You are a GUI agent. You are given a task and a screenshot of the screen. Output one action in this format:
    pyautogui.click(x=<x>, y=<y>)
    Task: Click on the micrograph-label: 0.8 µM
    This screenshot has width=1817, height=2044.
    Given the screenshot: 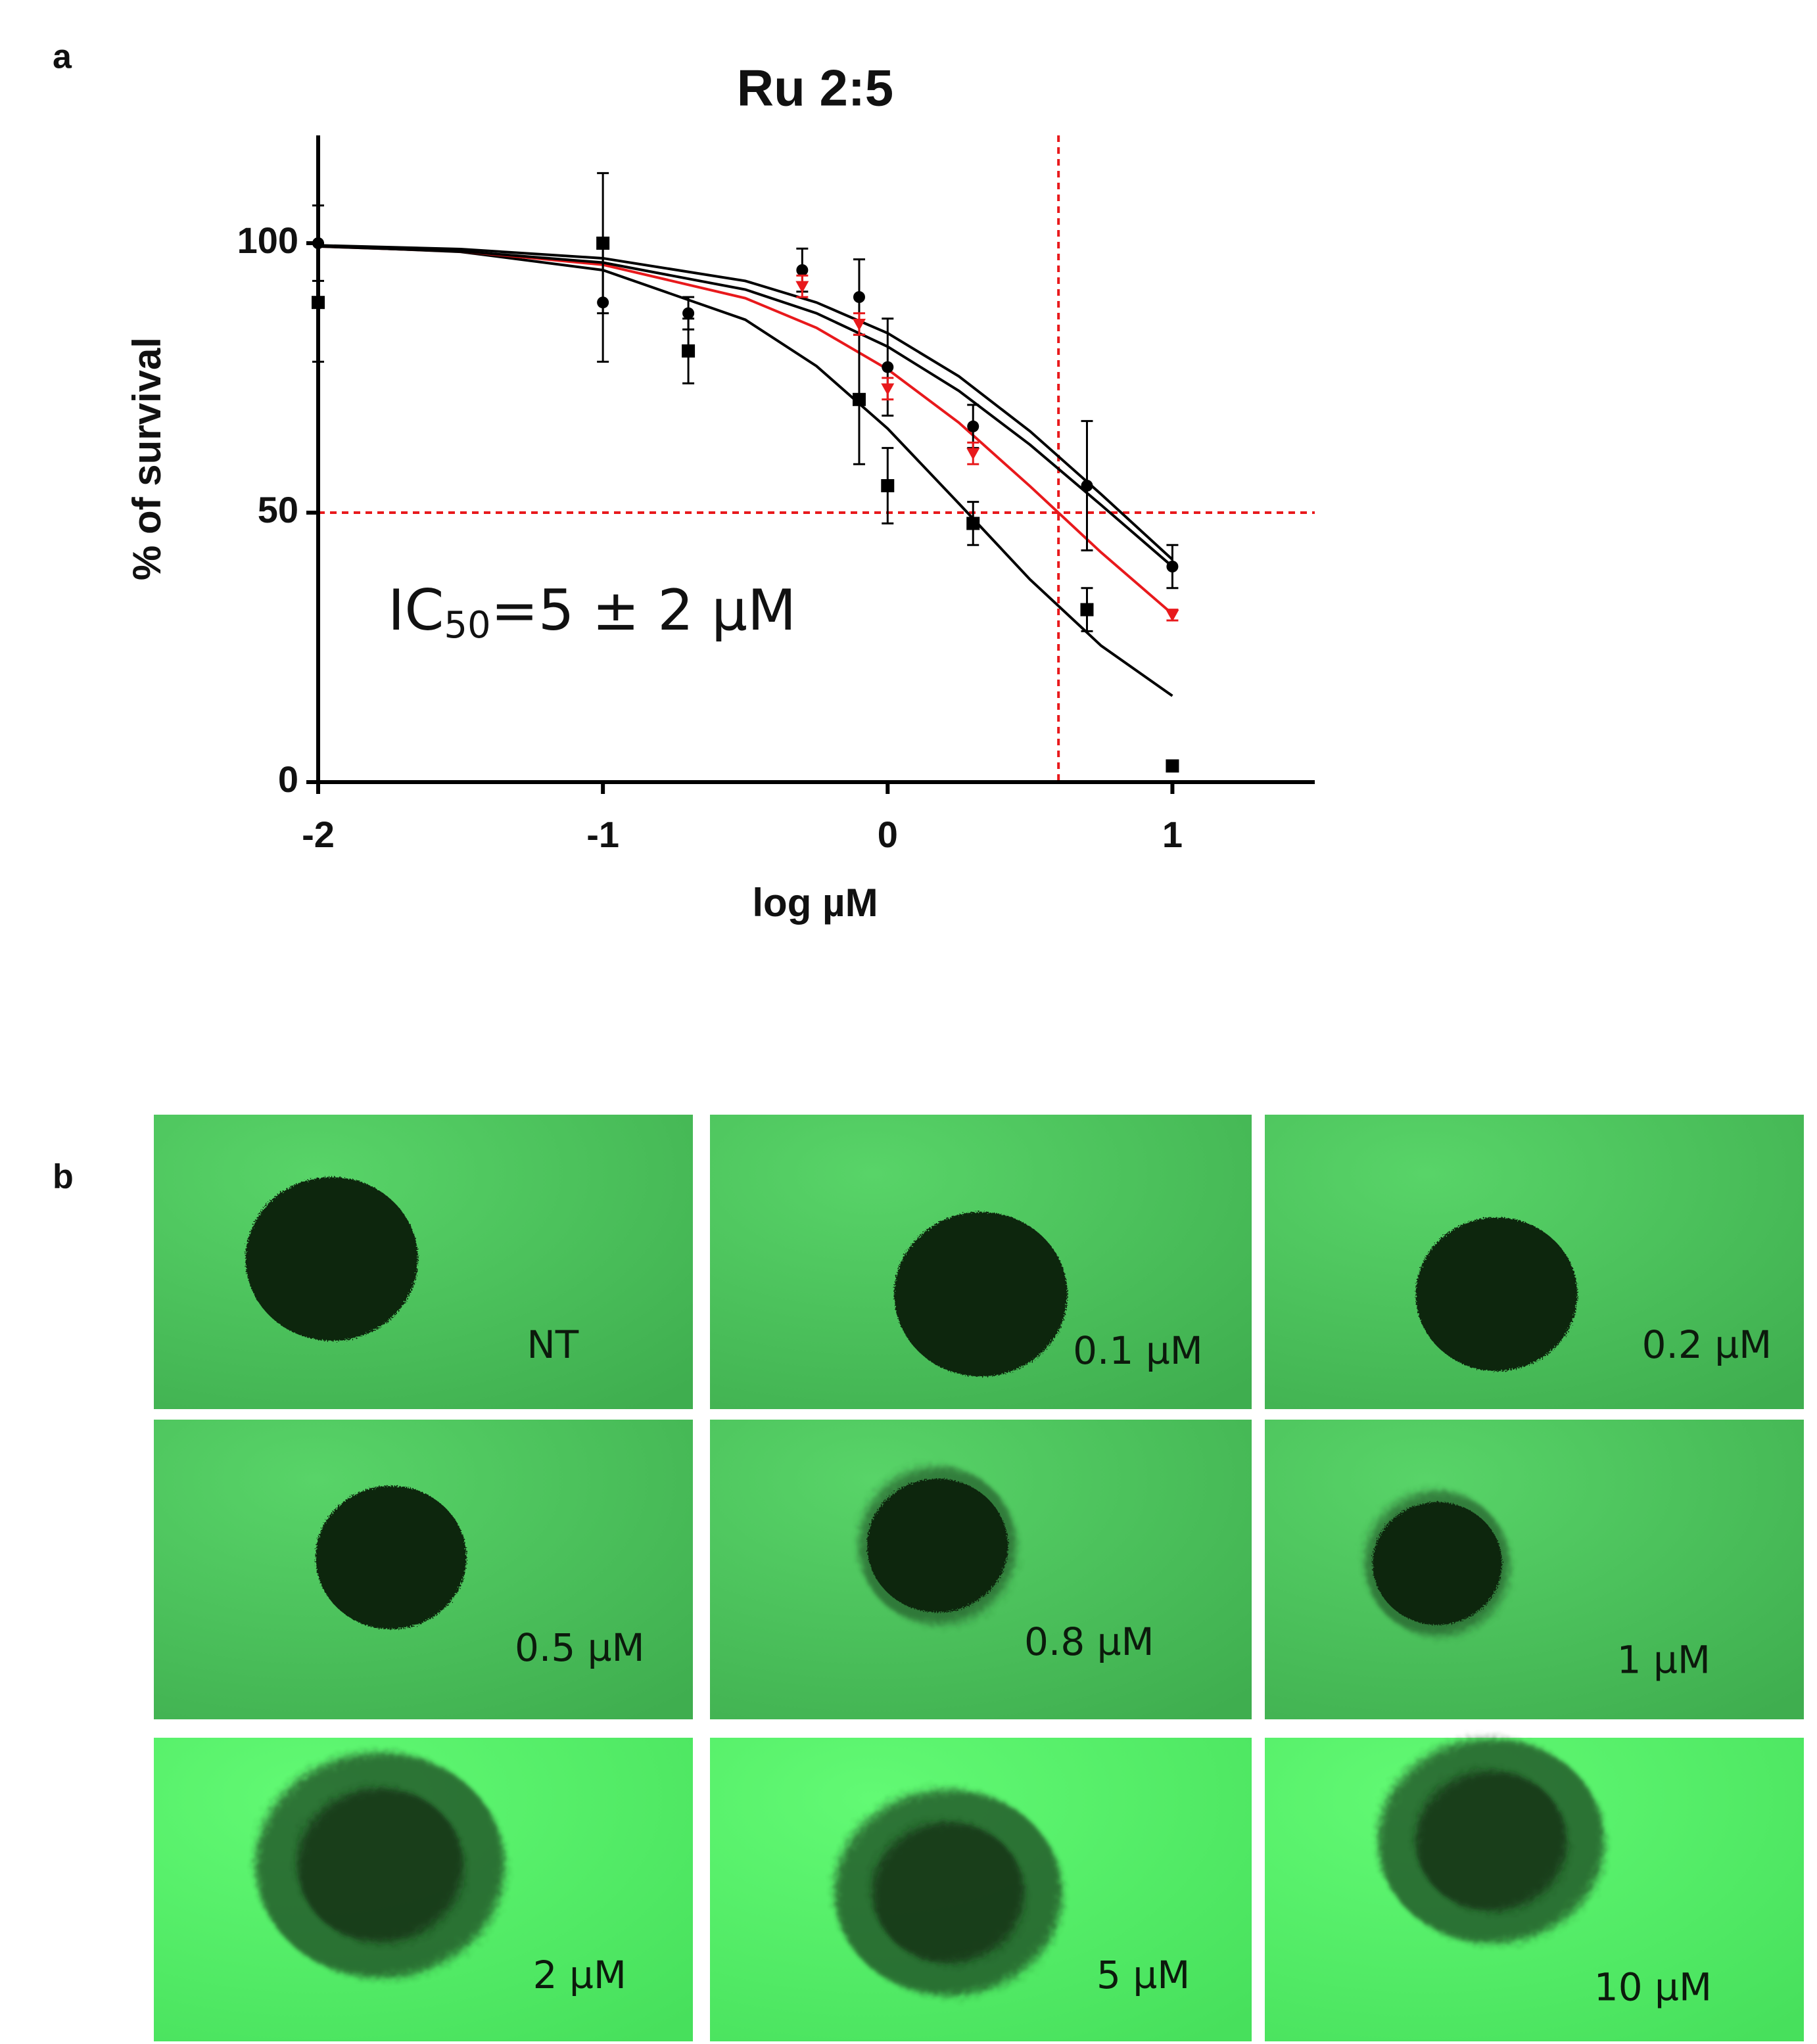 What is the action you would take?
    pyautogui.click(x=1089, y=1641)
    